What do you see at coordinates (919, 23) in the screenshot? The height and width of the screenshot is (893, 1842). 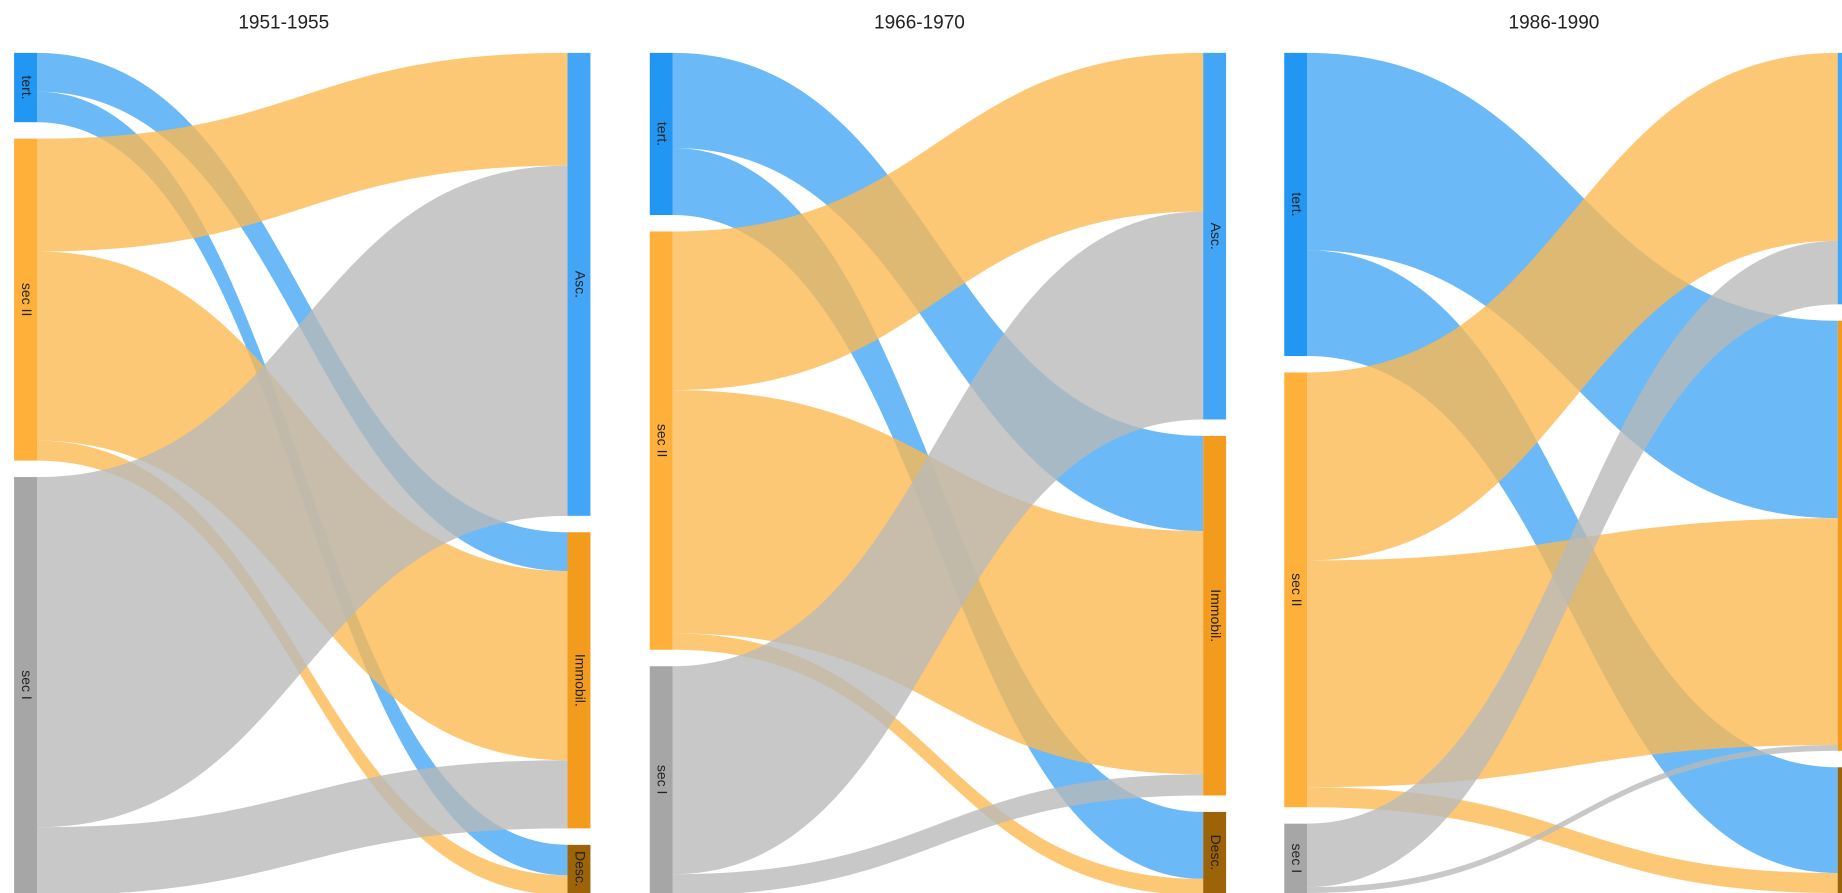 I see `panel-title: 1966-1970` at bounding box center [919, 23].